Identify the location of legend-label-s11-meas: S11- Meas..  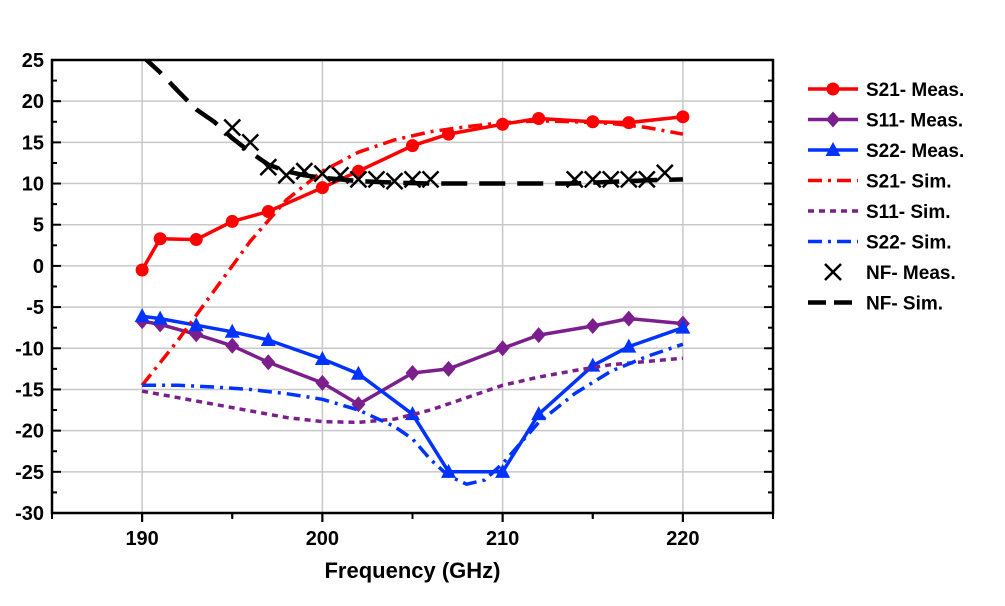
(914, 121).